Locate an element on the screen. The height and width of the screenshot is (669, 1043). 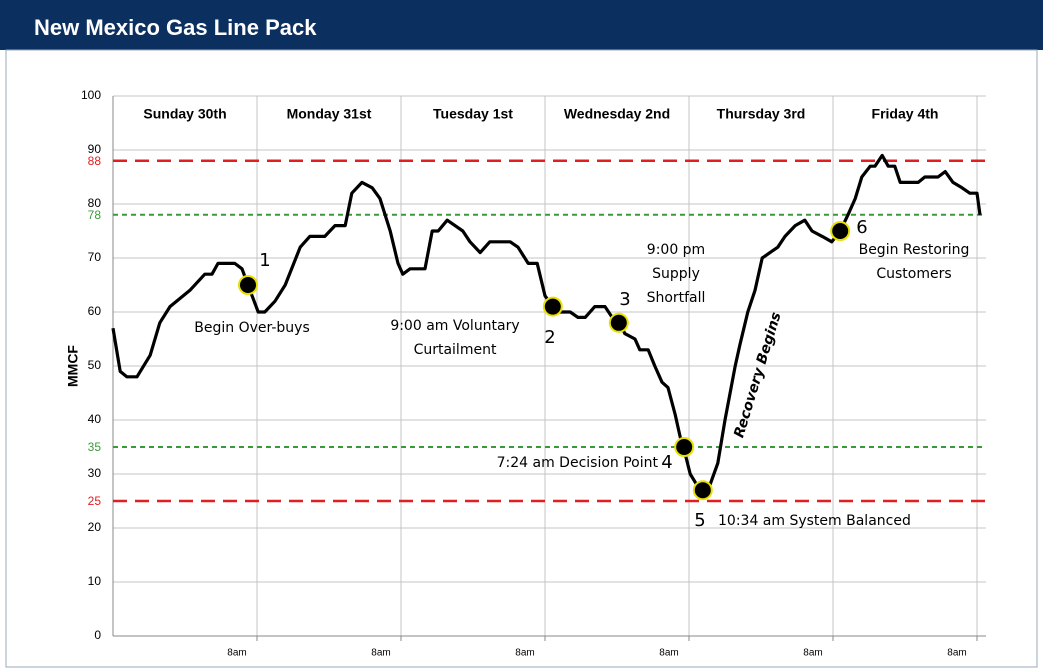
y-tick-label: 10 is located at coordinates (95, 581).